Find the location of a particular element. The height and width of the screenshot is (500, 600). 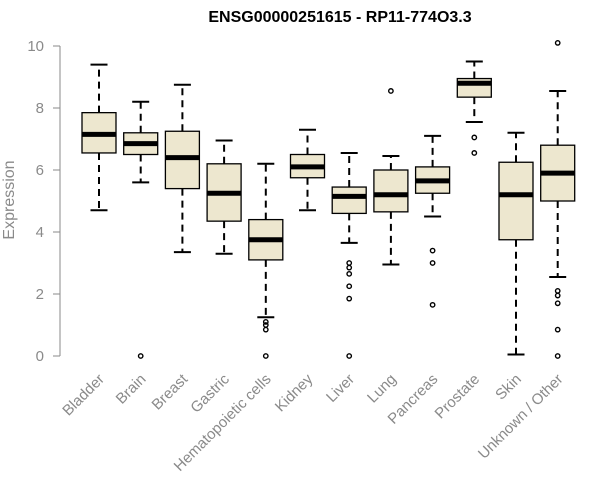

x-category-label: Breast is located at coordinates (170, 391).